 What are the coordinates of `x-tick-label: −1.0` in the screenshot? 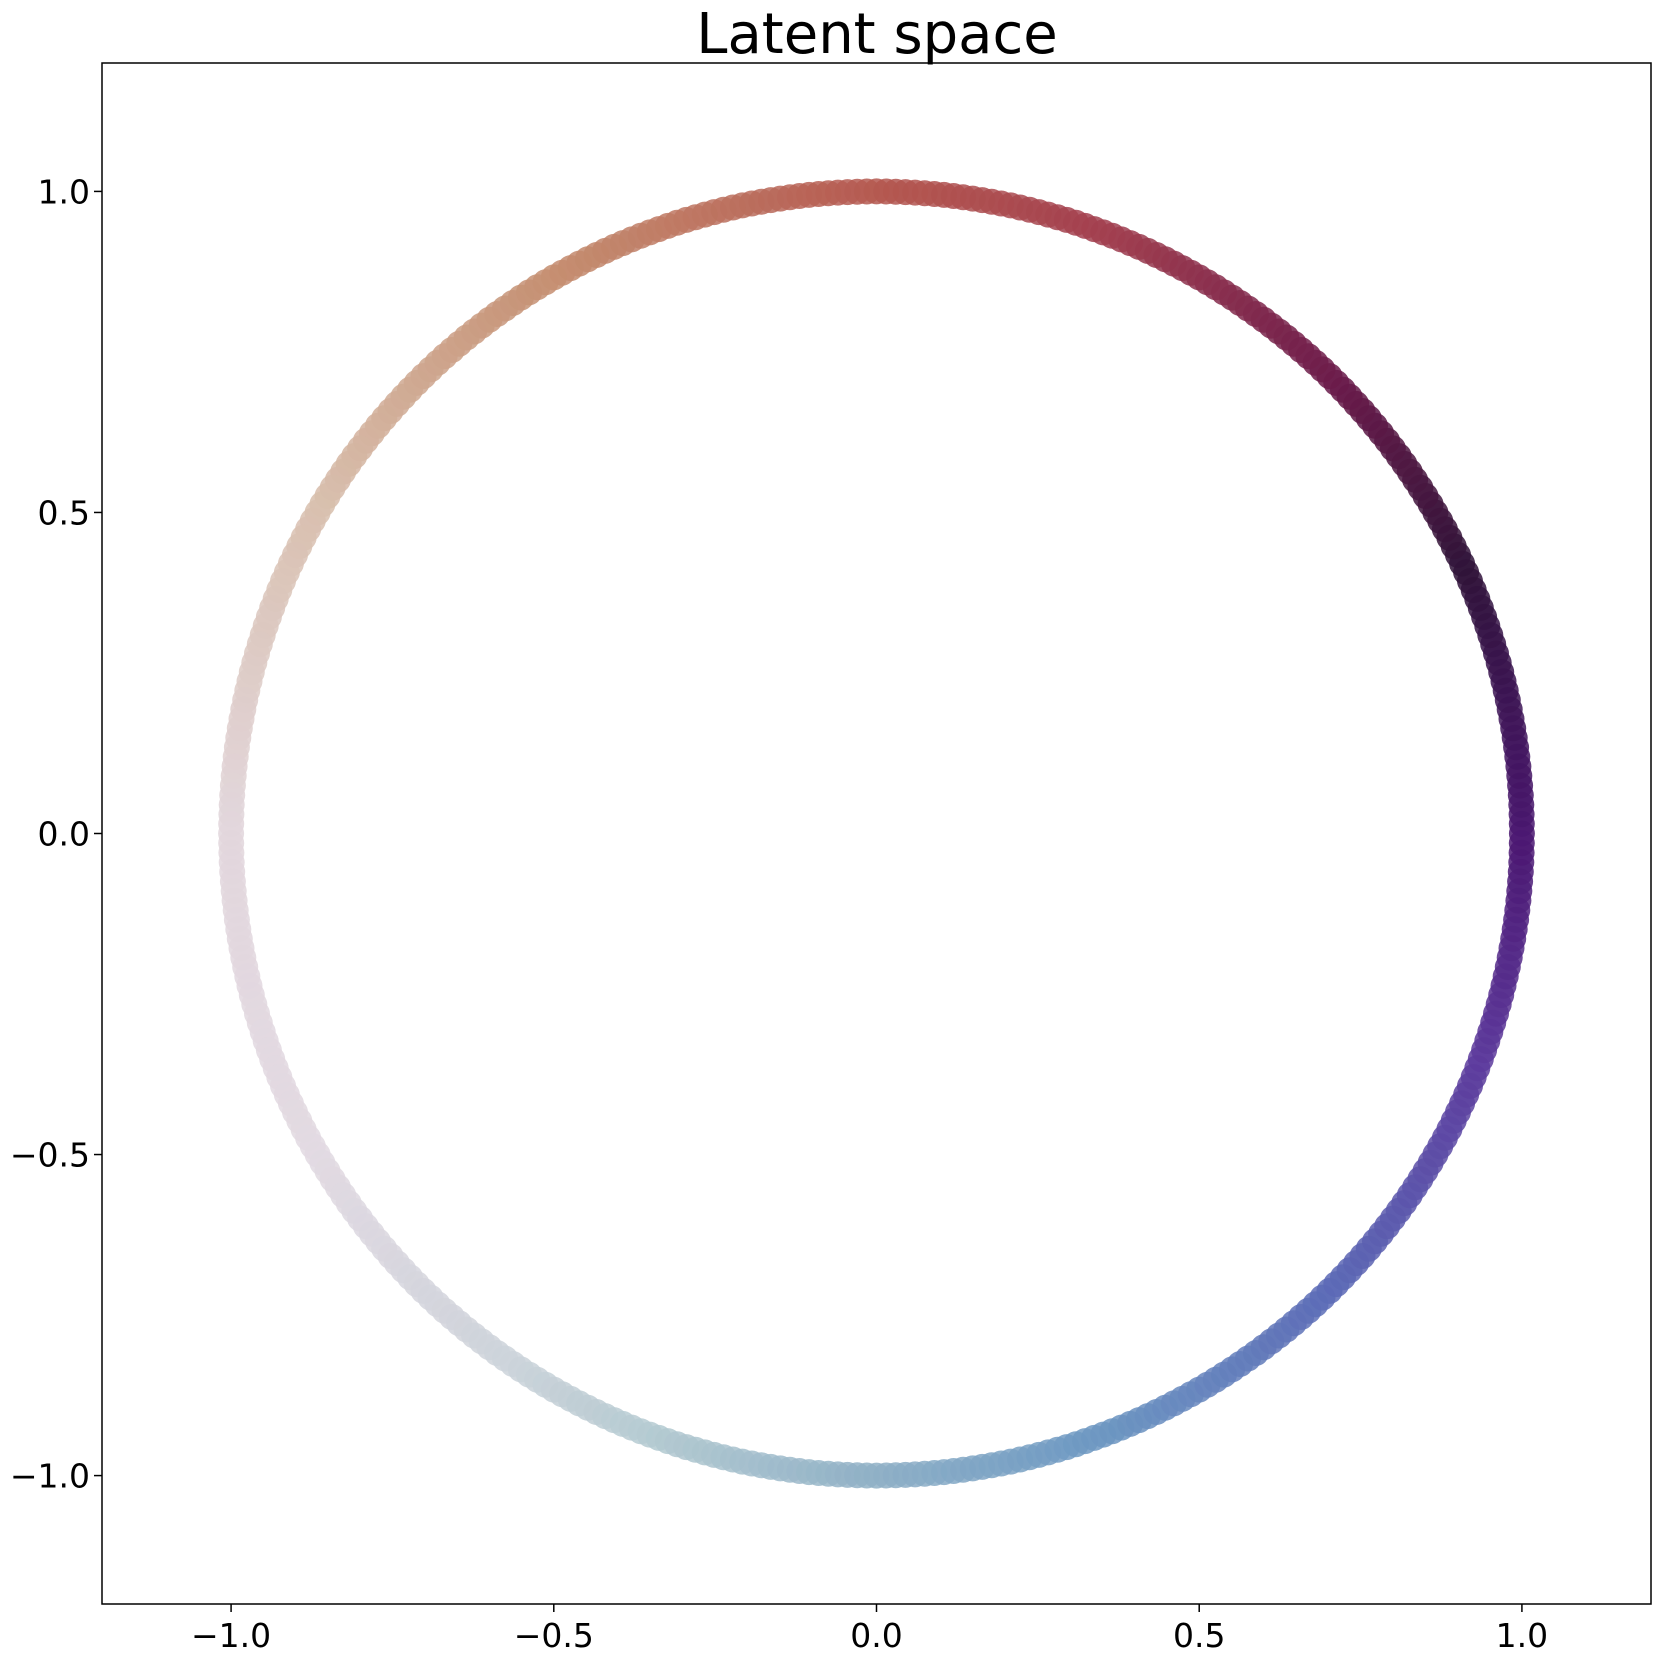 It's located at (231, 1635).